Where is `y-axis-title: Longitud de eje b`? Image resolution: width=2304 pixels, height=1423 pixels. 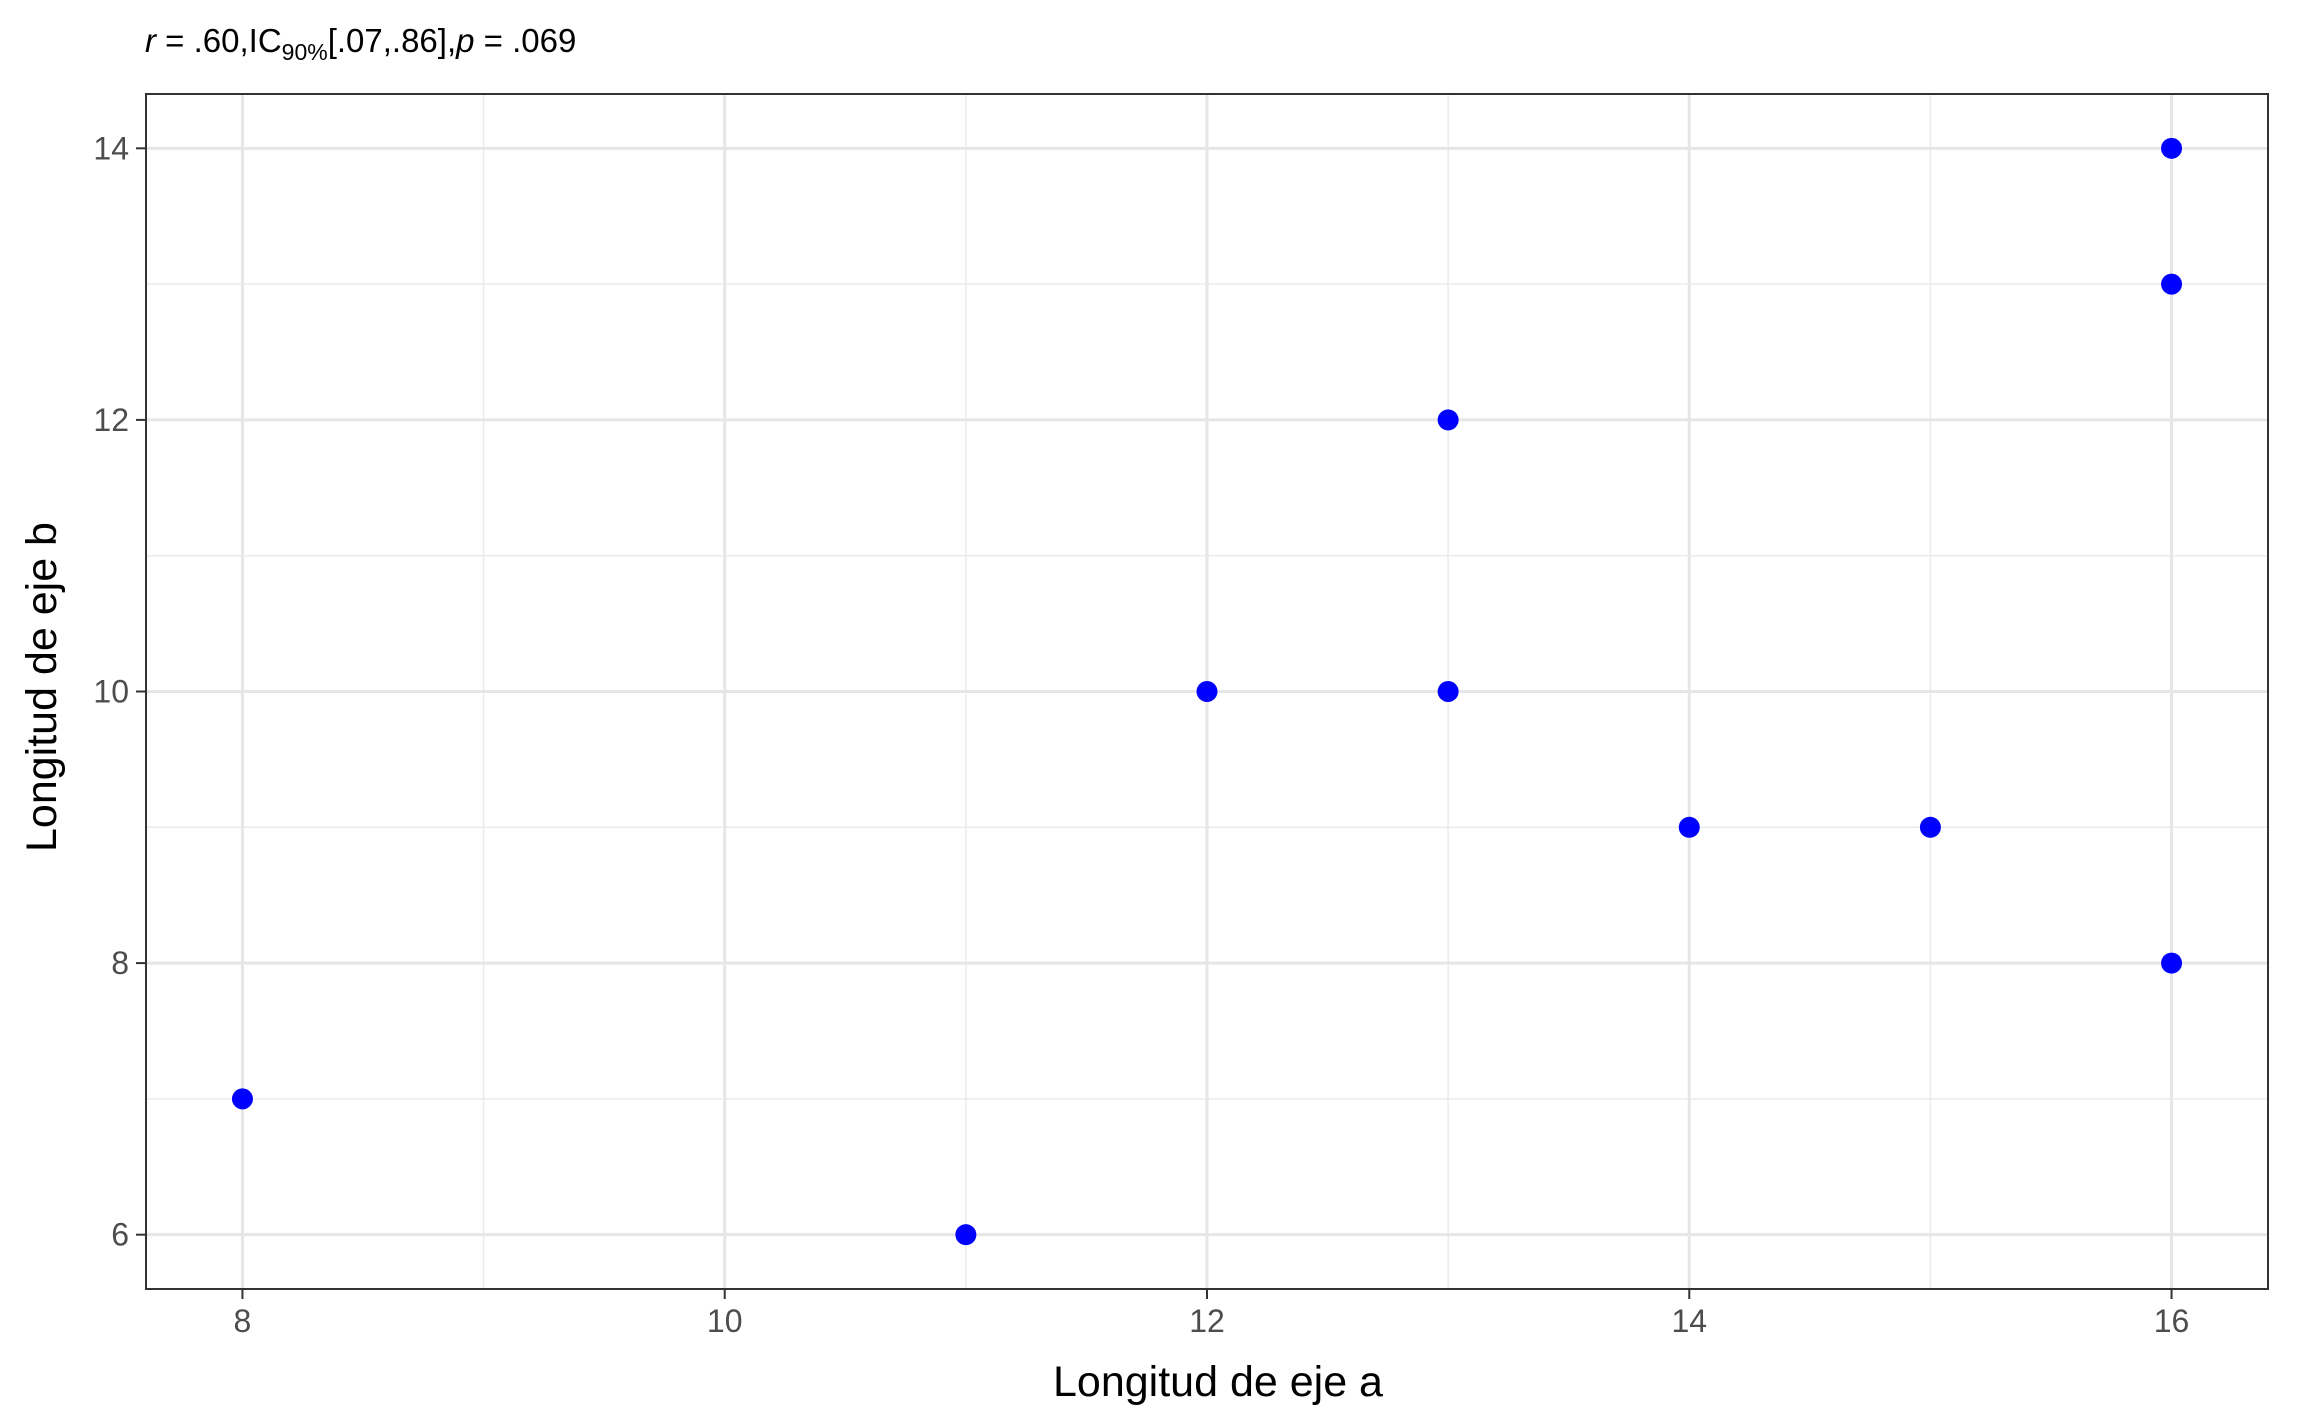 y-axis-title: Longitud de eje b is located at coordinates (42, 687).